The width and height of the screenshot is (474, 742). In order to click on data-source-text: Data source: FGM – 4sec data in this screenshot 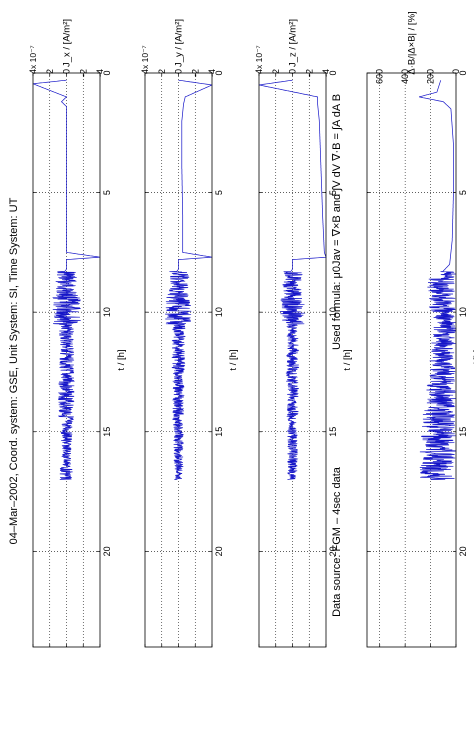, I will do `click(337, 541)`.